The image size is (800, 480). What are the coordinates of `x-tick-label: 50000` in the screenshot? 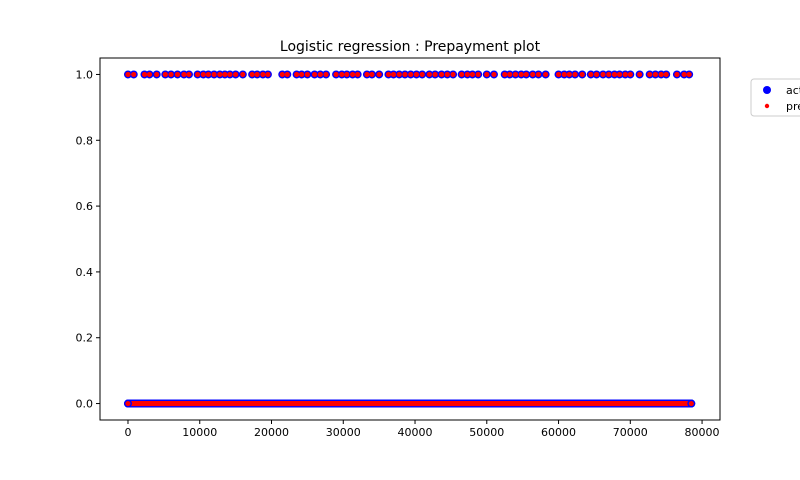 It's located at (486, 432).